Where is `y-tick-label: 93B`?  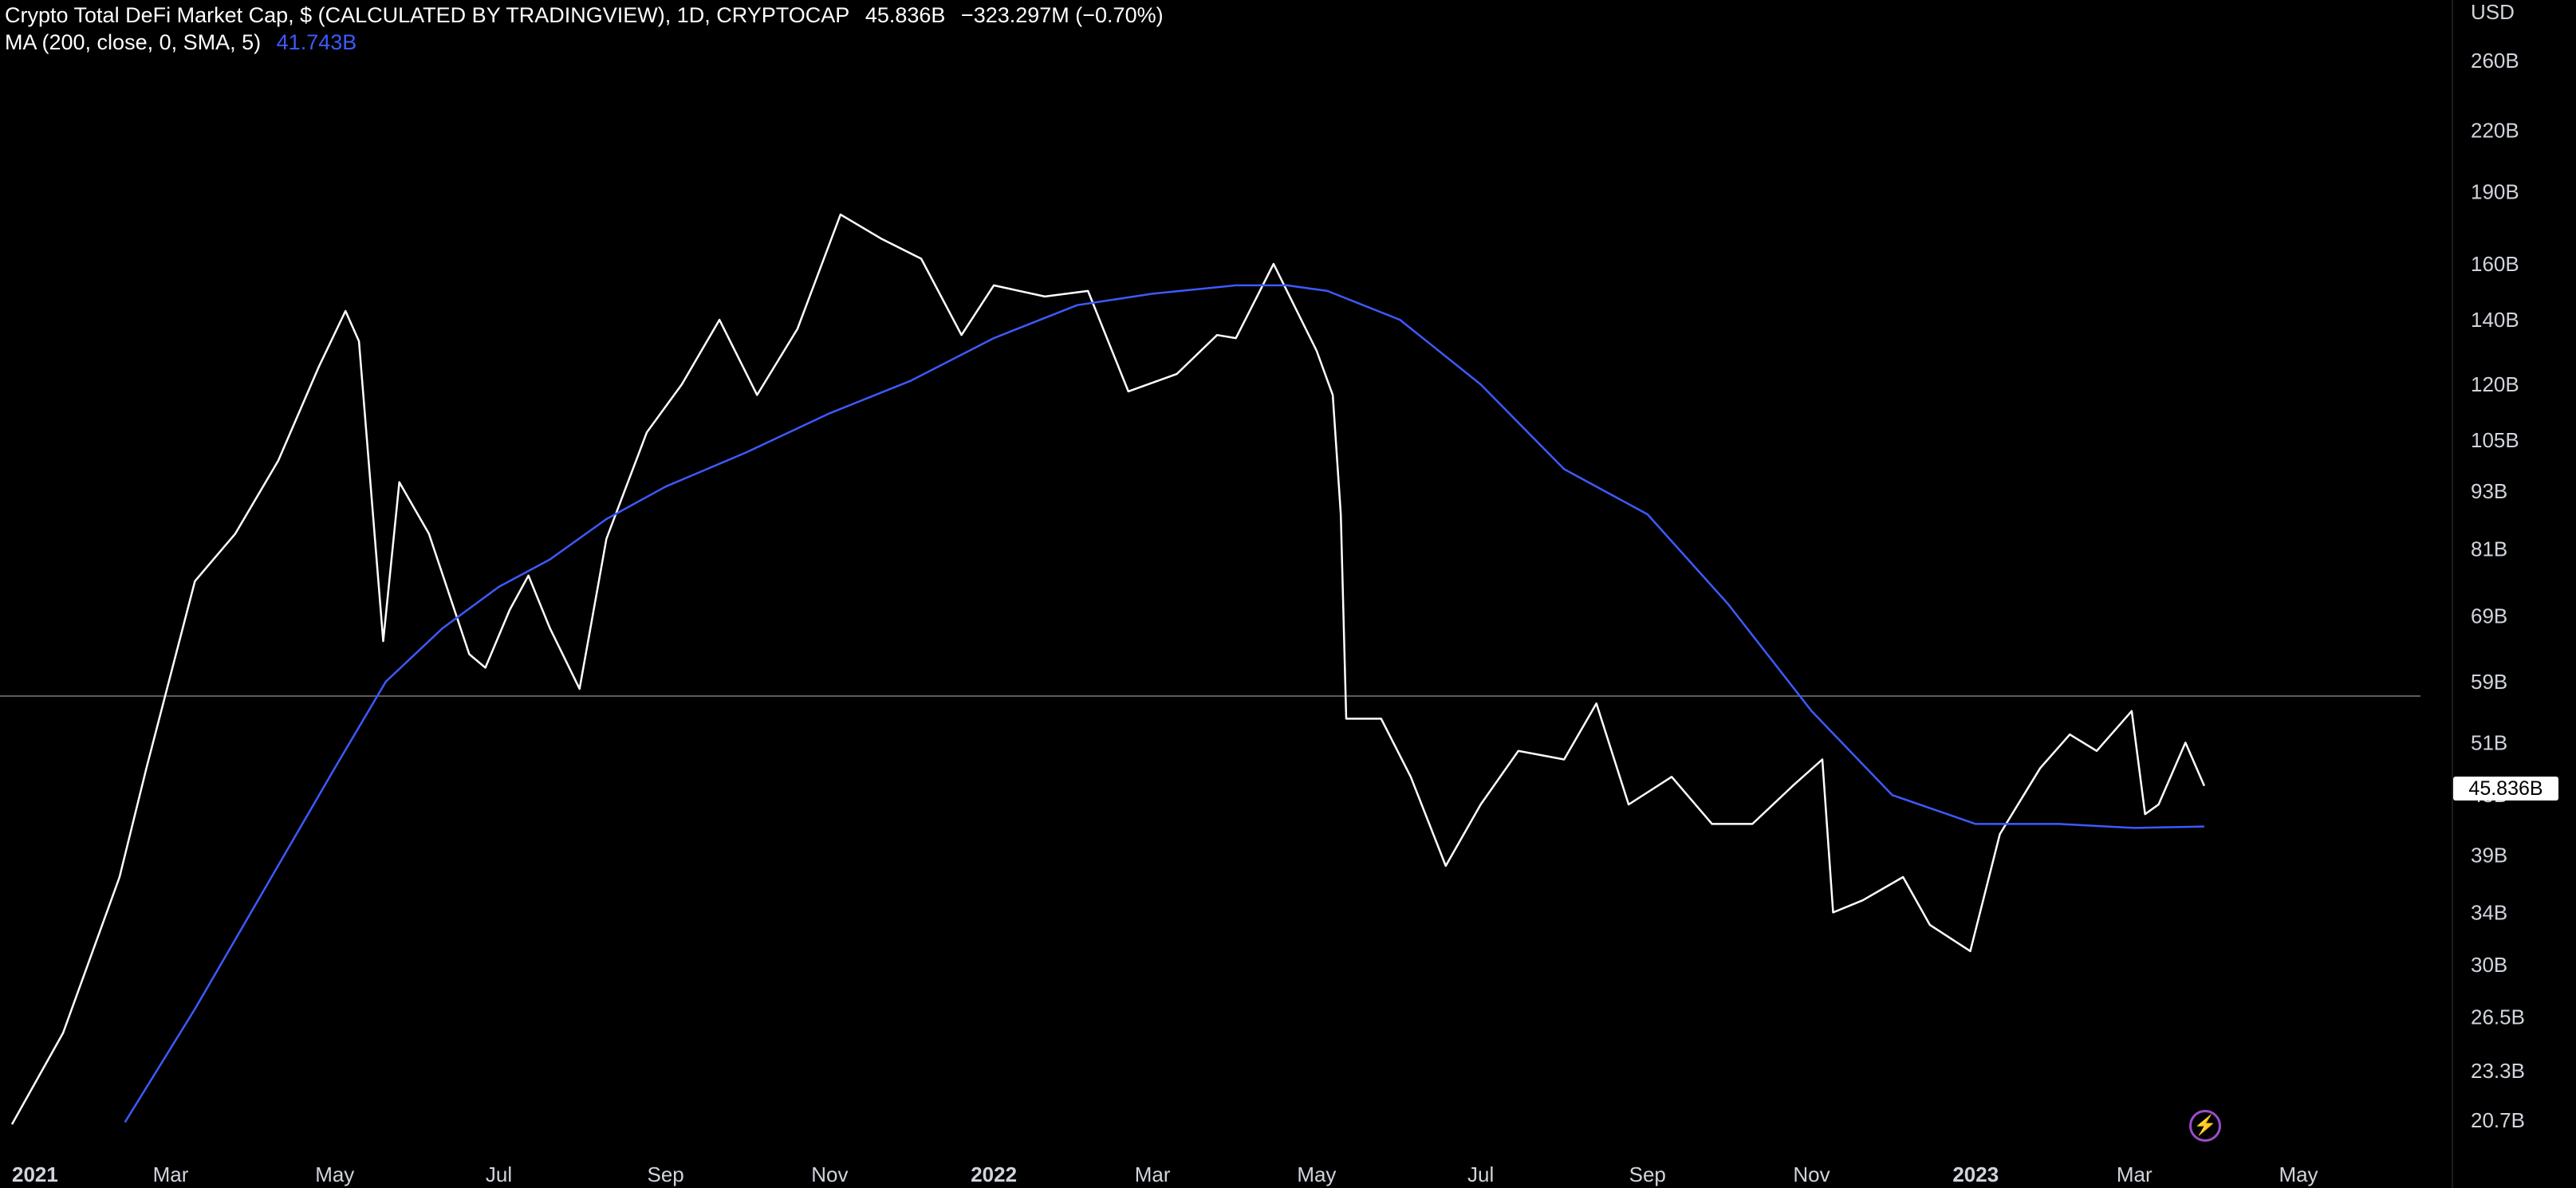
y-tick-label: 93B is located at coordinates (2489, 491).